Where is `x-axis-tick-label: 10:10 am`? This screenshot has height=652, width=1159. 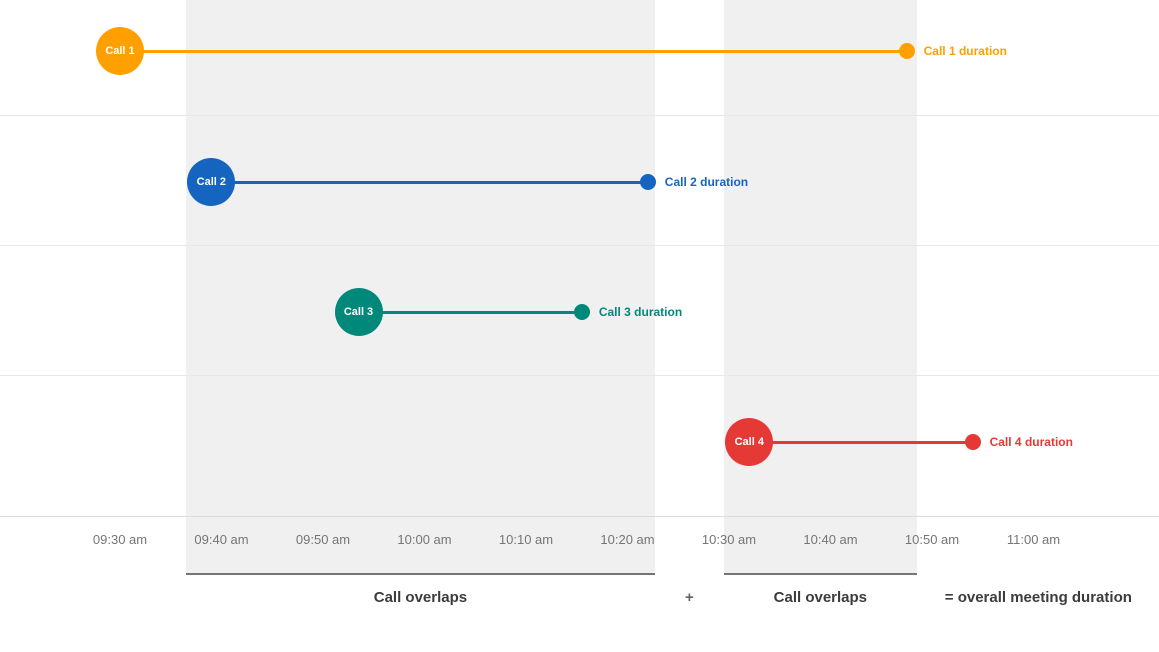
x-axis-tick-label: 10:10 am is located at coordinates (526, 539).